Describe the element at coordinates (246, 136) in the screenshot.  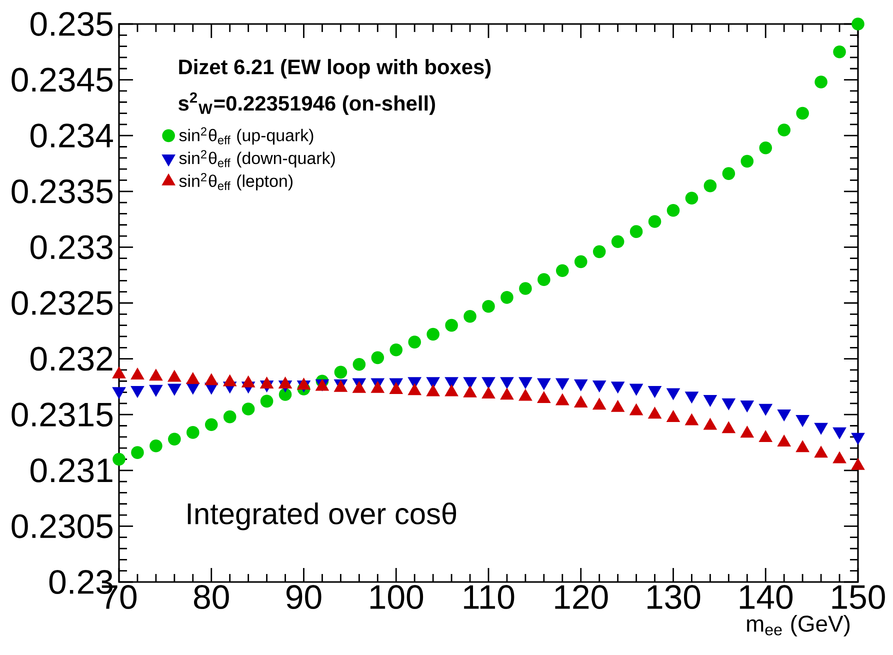
I see `legend-label: sin$^{2}$θ$_{eff}$ (up-quark)` at that location.